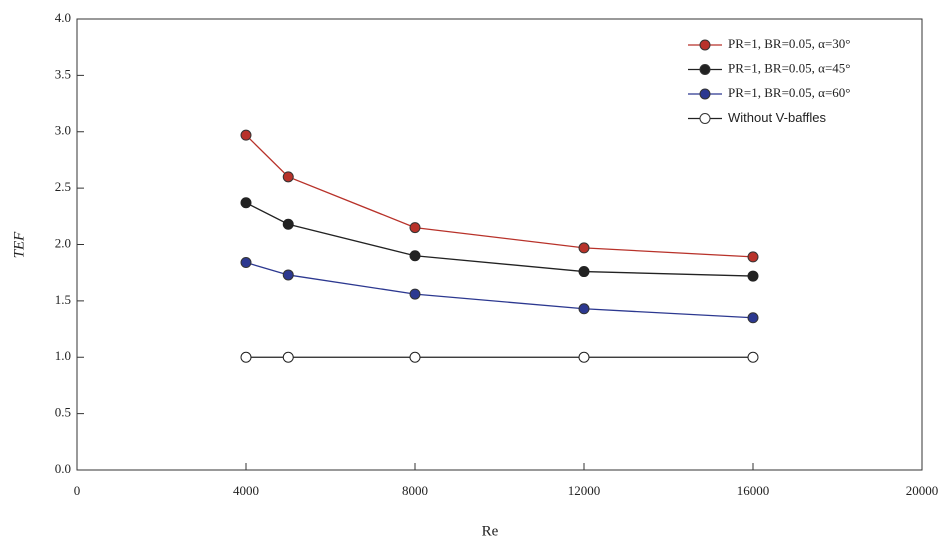 This screenshot has height=544, width=946. Describe the element at coordinates (63, 186) in the screenshot. I see `y-tick-label: 2.5` at that location.